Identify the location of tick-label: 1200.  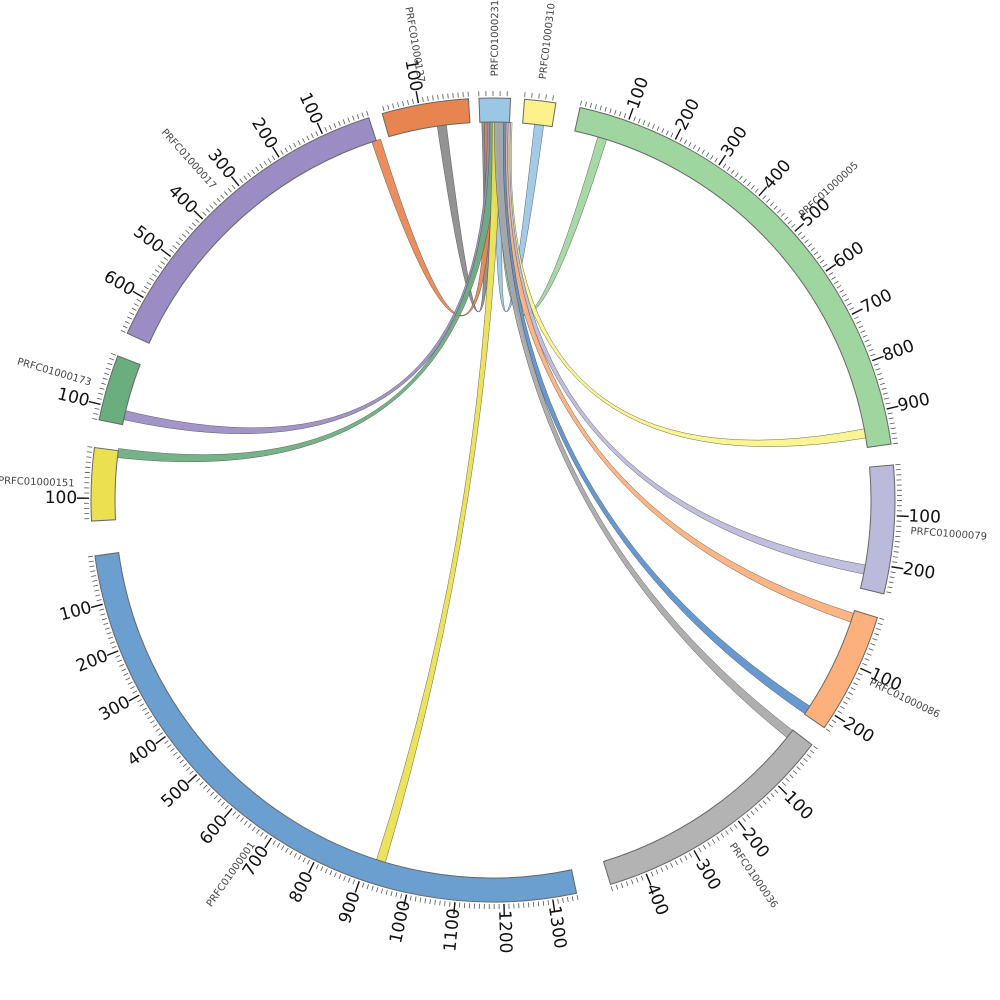
(504, 932).